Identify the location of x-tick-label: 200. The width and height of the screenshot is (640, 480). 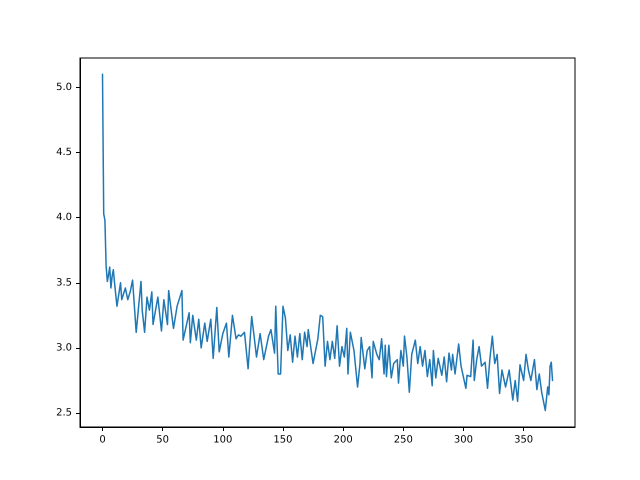
(343, 440).